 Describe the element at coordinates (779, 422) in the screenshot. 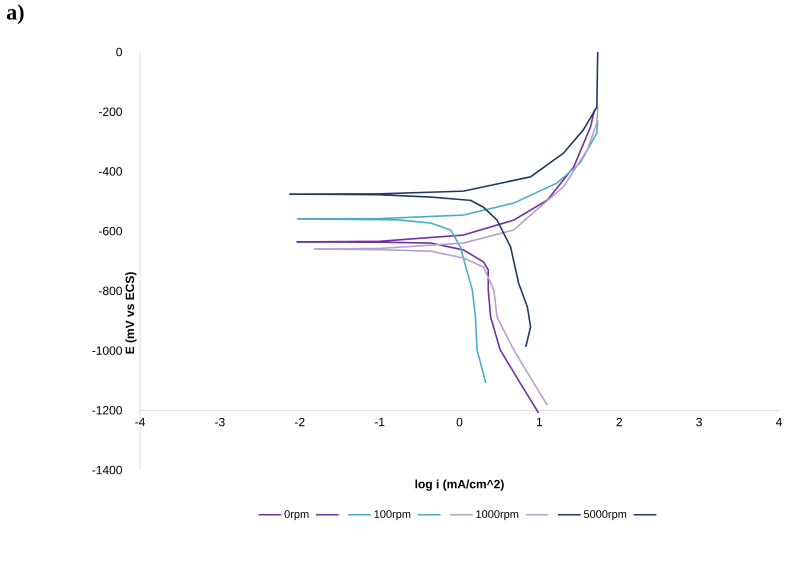

I see `x-tick-label: 4` at that location.